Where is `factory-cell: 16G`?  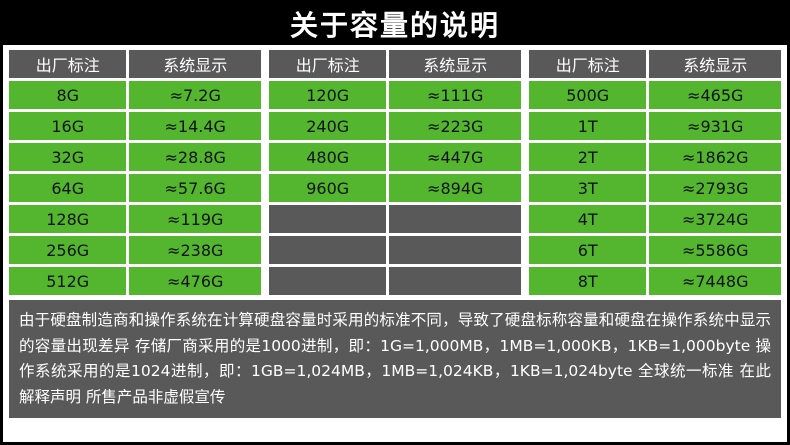 factory-cell: 16G is located at coordinates (68, 126).